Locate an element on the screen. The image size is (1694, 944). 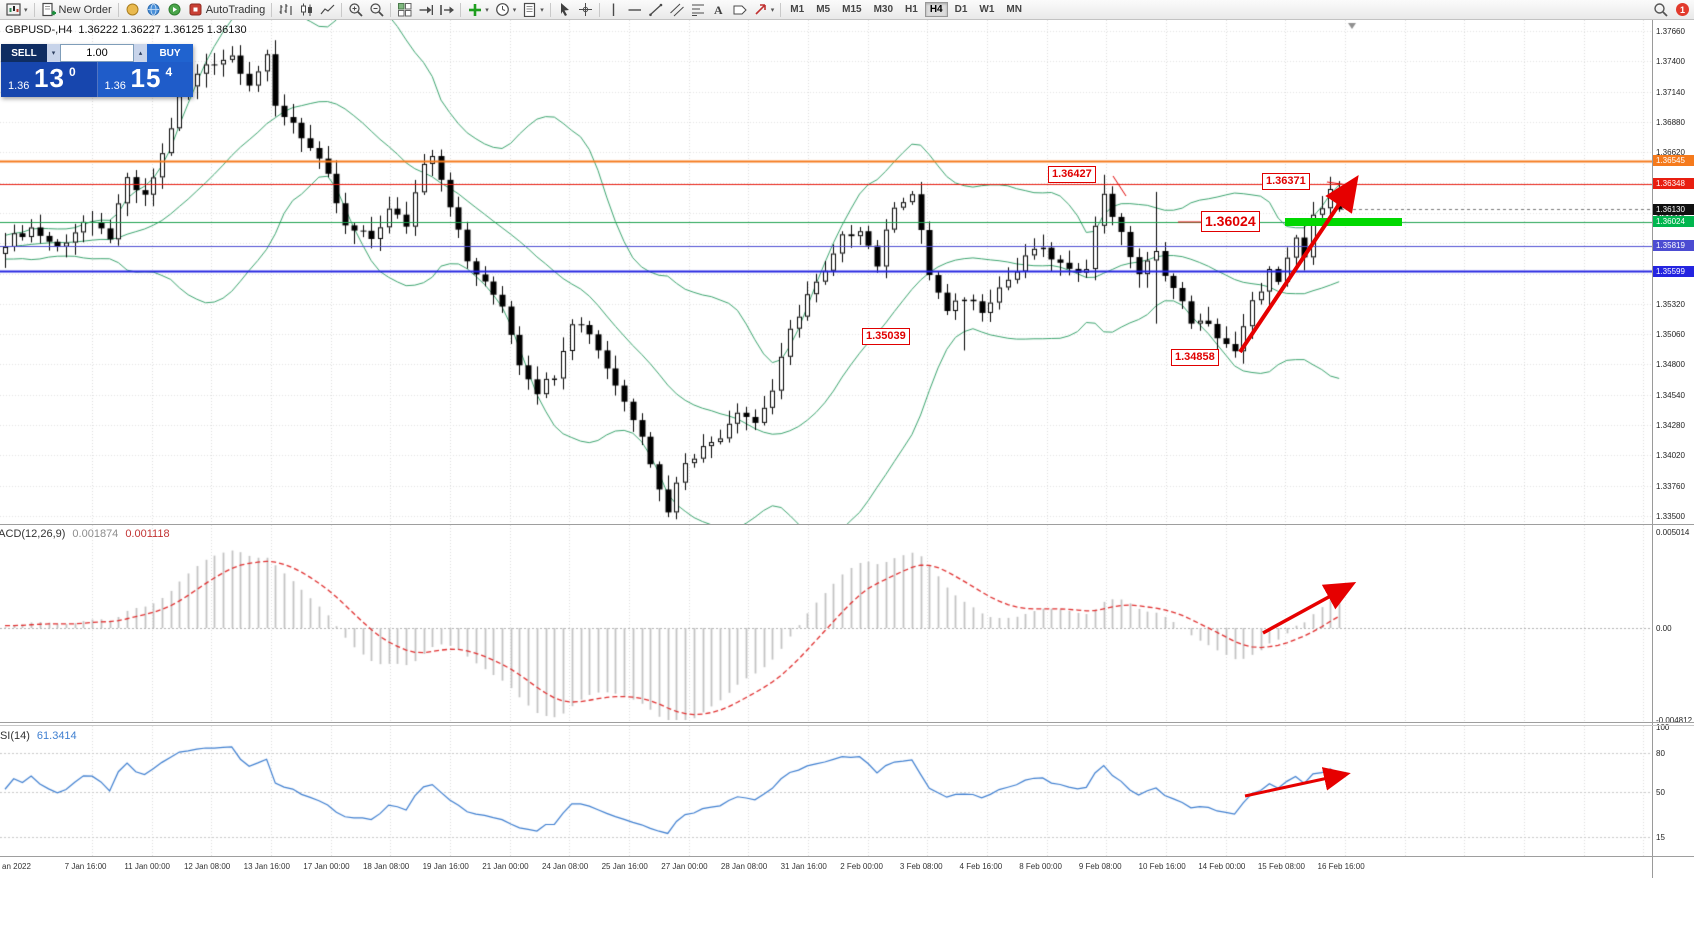
price-tick-label: 1.37400 is located at coordinates (1670, 62).